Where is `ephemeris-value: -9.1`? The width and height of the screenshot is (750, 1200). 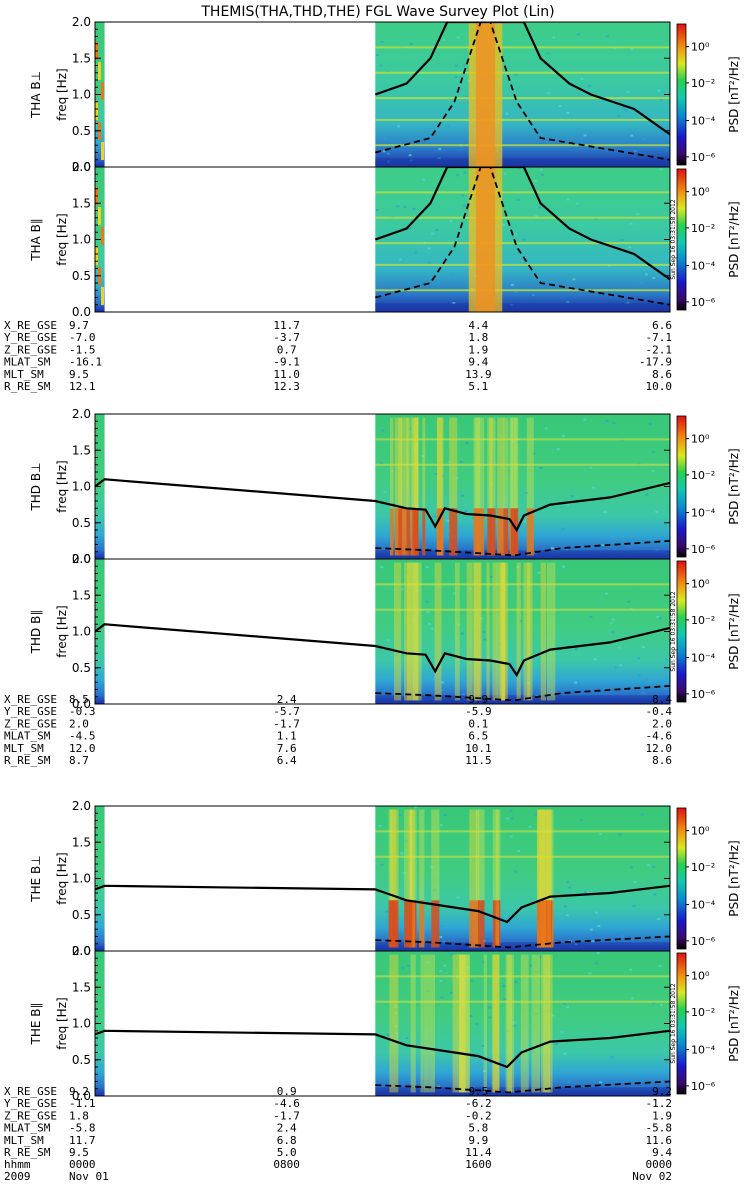 ephemeris-value: -9.1 is located at coordinates (286, 362).